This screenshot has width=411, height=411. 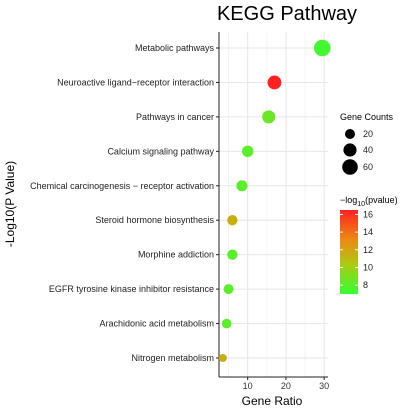 I want to click on category-label: Nitrogen metabolism, so click(x=172, y=358).